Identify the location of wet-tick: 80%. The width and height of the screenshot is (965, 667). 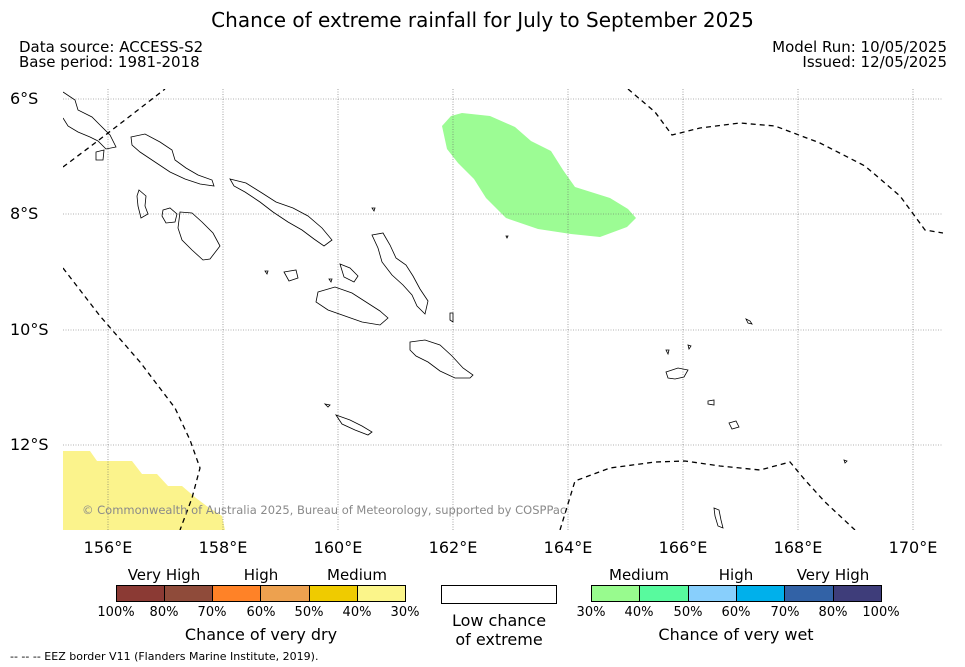
(833, 612).